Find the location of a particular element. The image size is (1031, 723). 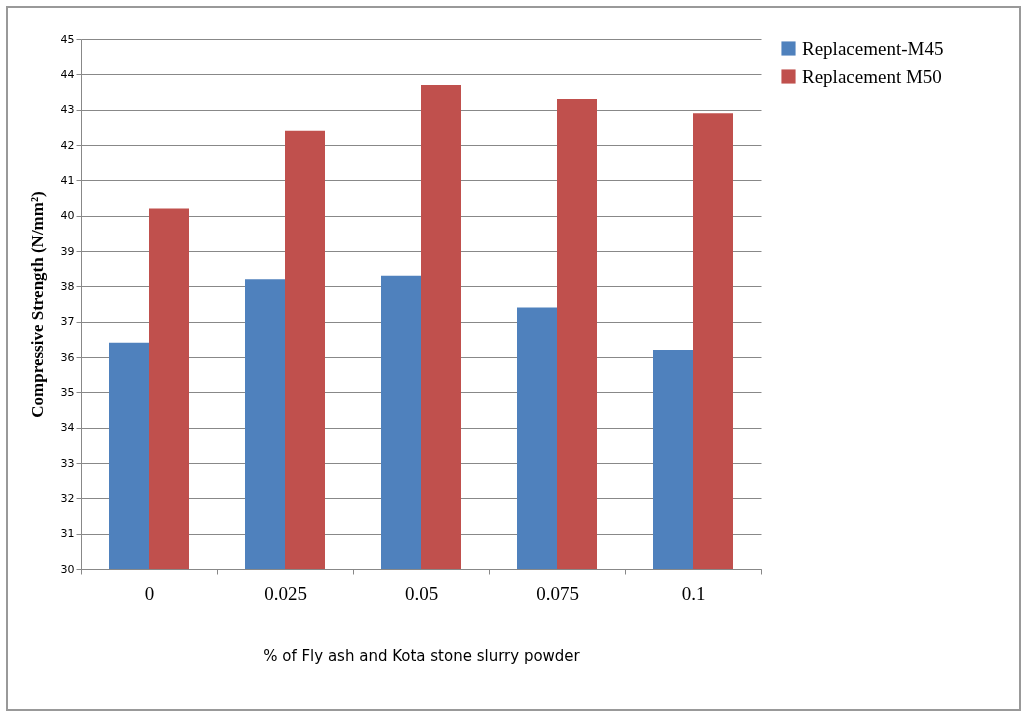

x-tick-label: 0.1 is located at coordinates (693, 593).